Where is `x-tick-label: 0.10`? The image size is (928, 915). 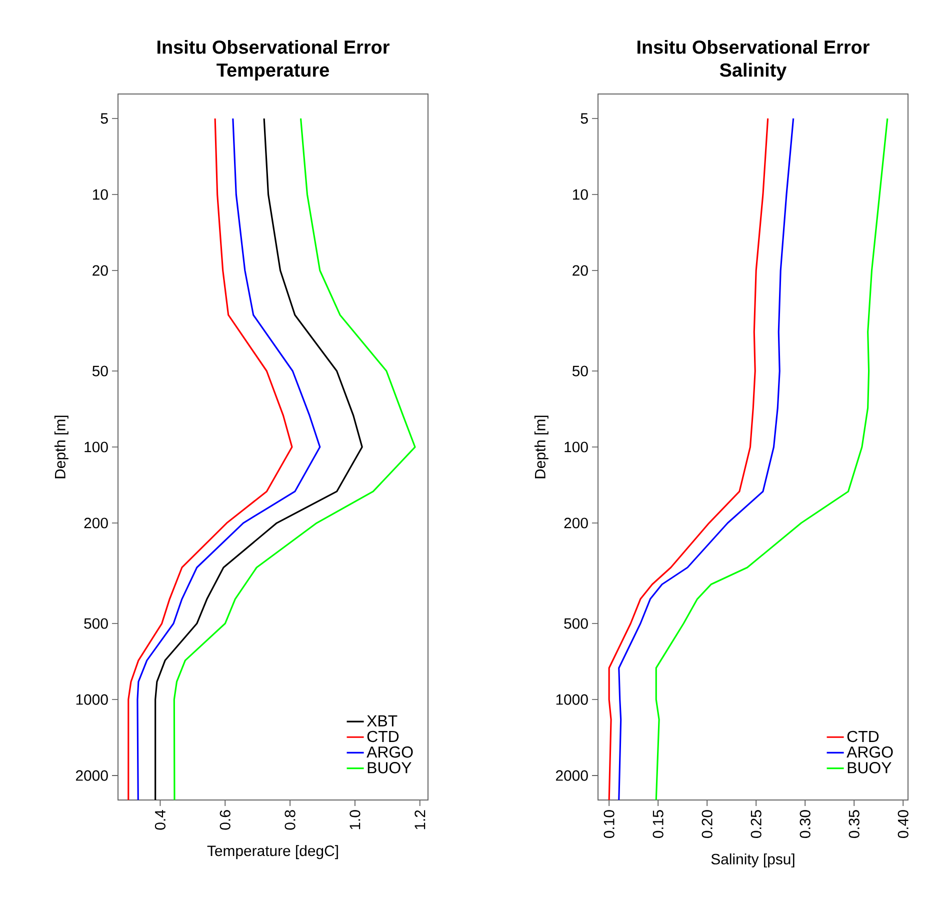
x-tick-label: 0.10 is located at coordinates (609, 824).